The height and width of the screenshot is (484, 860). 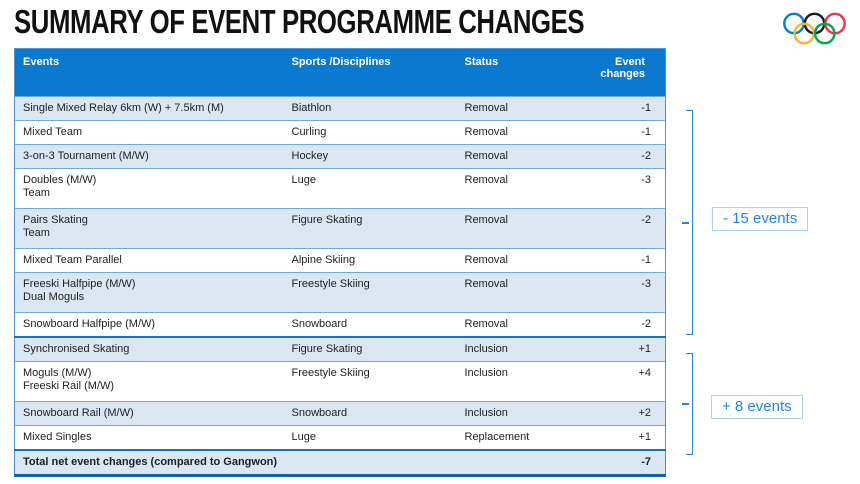 What do you see at coordinates (616, 463) in the screenshot?
I see `total-value-cell: -7` at bounding box center [616, 463].